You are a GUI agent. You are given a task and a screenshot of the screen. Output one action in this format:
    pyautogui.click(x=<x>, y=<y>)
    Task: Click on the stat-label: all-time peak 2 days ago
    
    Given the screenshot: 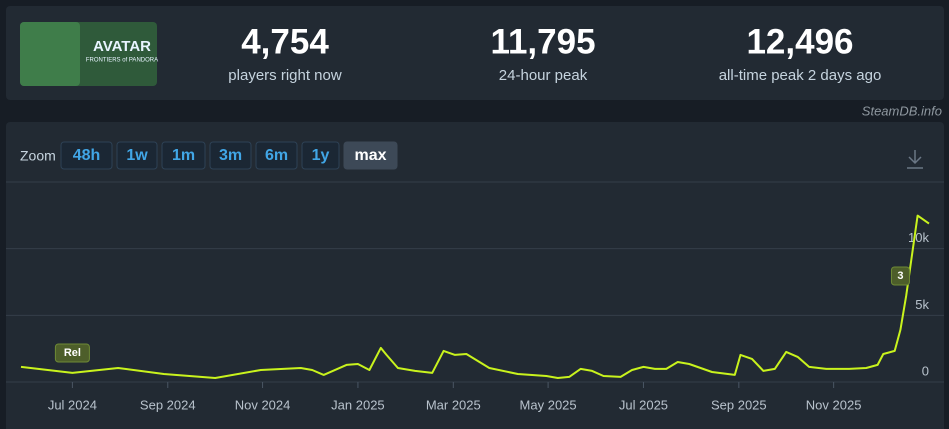 What is the action you would take?
    pyautogui.click(x=800, y=75)
    